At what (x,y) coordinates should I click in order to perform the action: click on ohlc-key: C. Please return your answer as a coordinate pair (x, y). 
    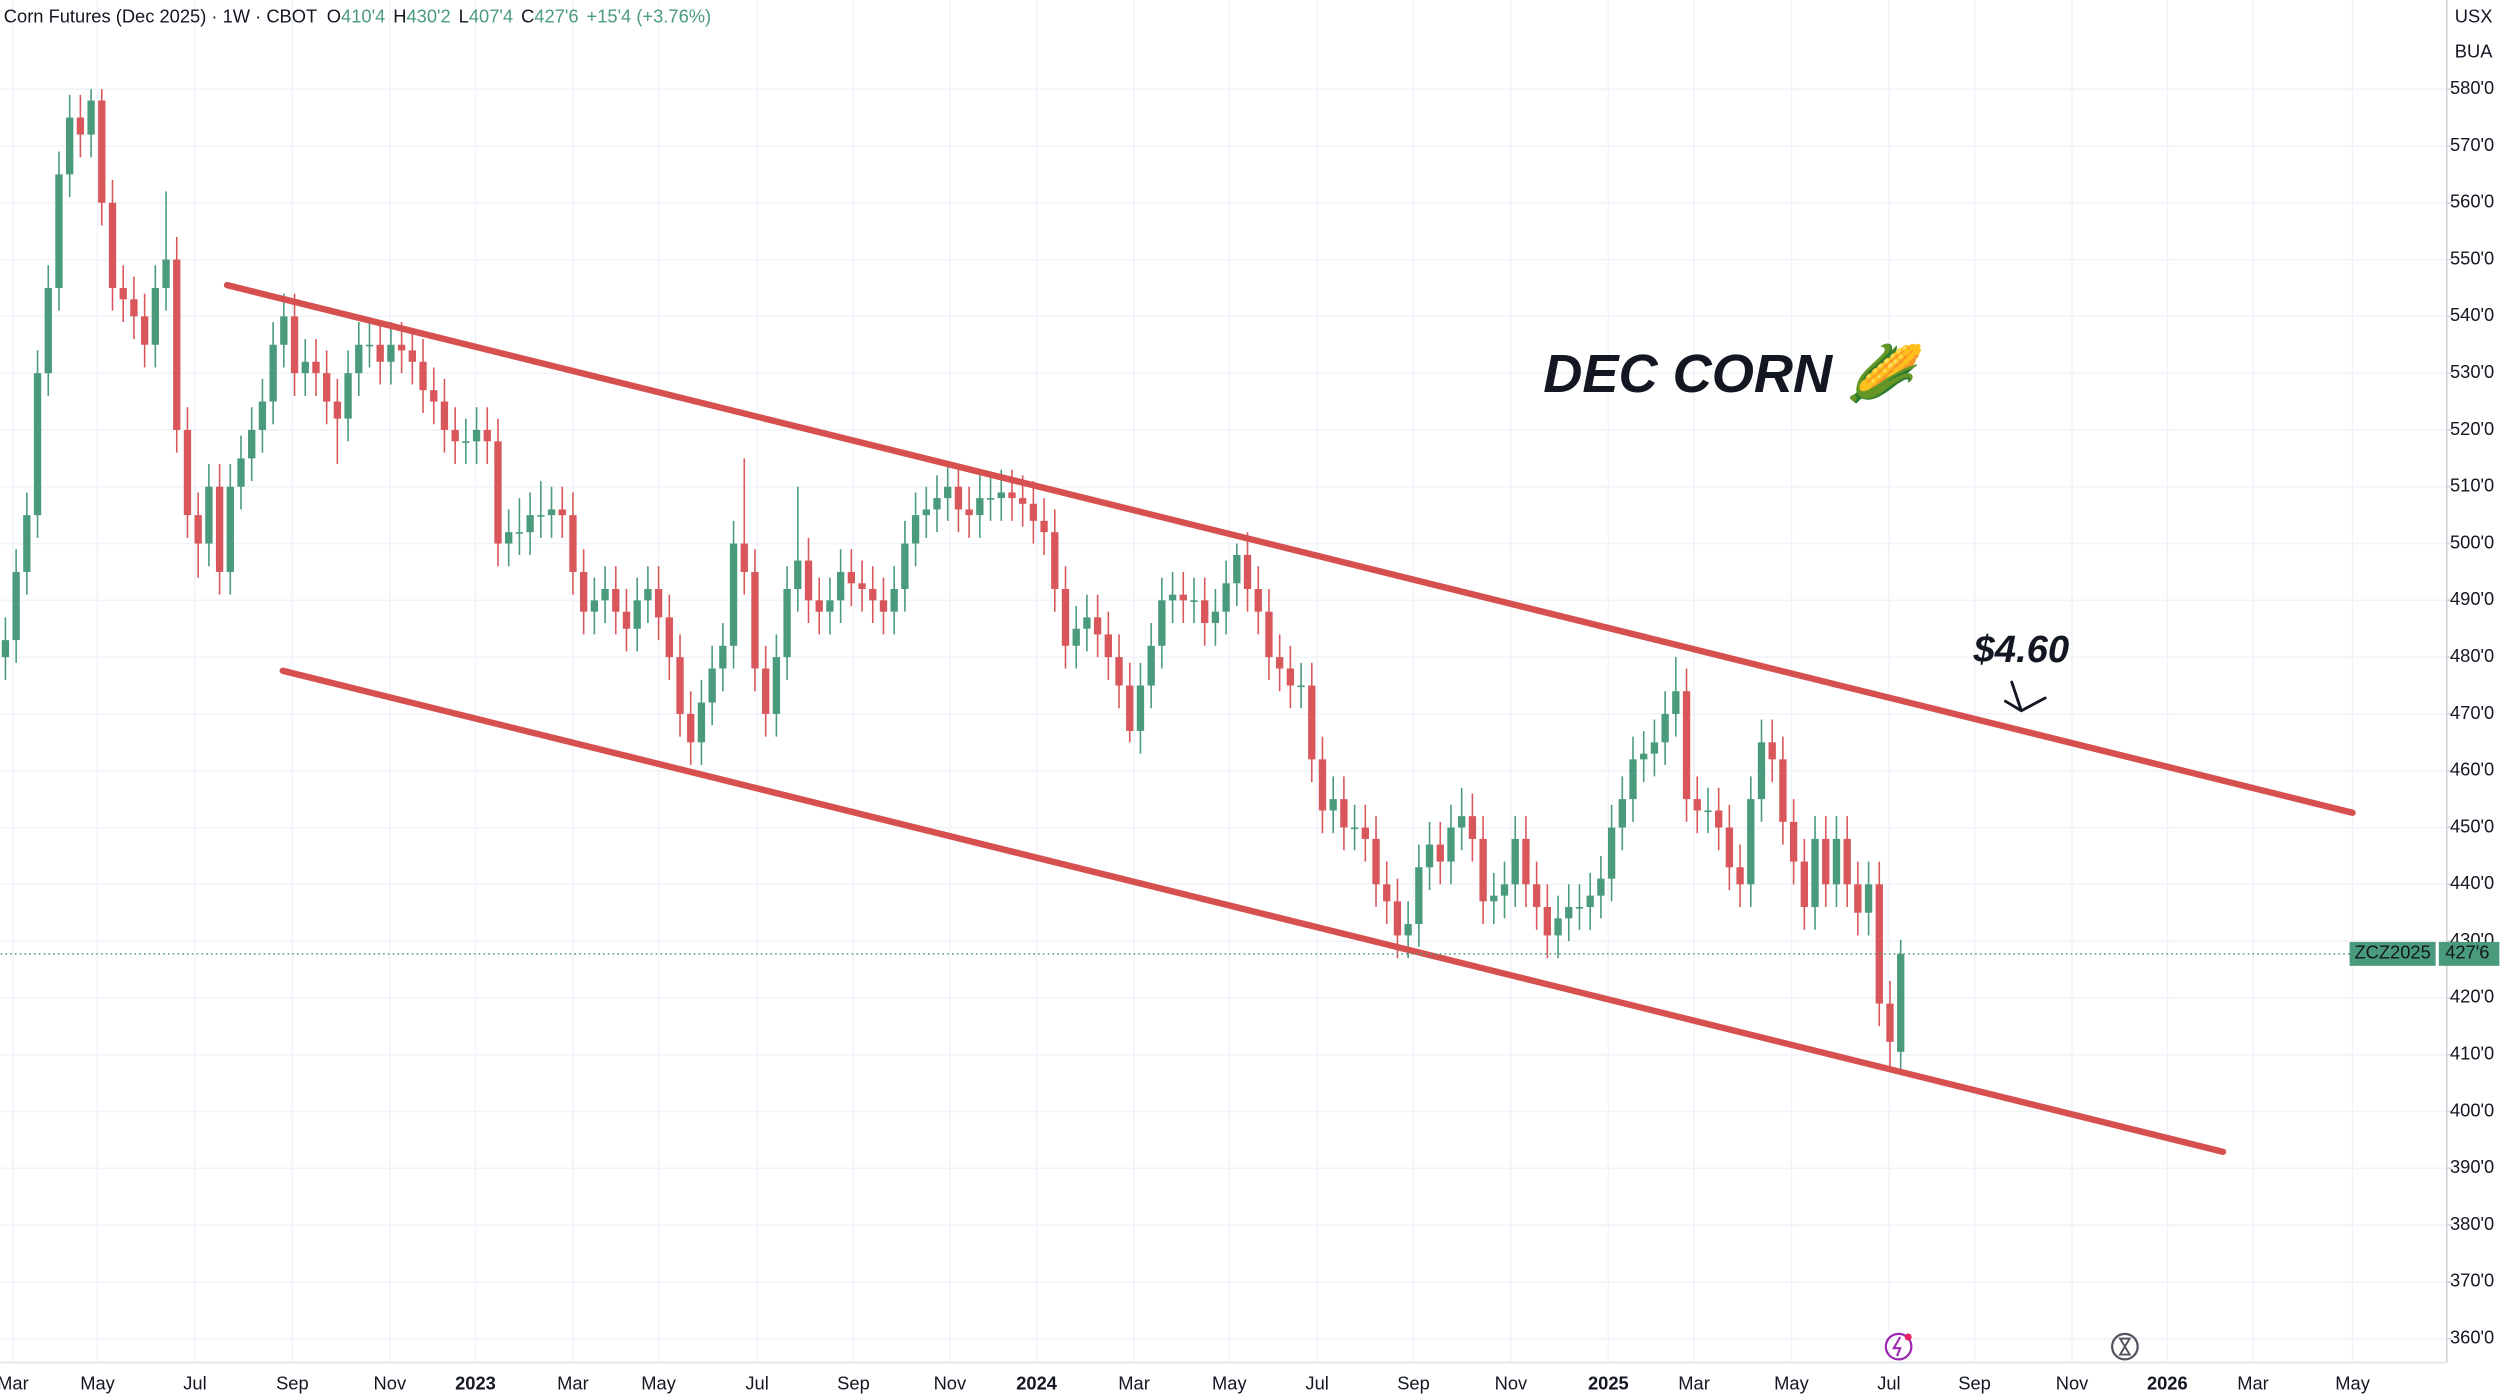
    Looking at the image, I should click on (527, 15).